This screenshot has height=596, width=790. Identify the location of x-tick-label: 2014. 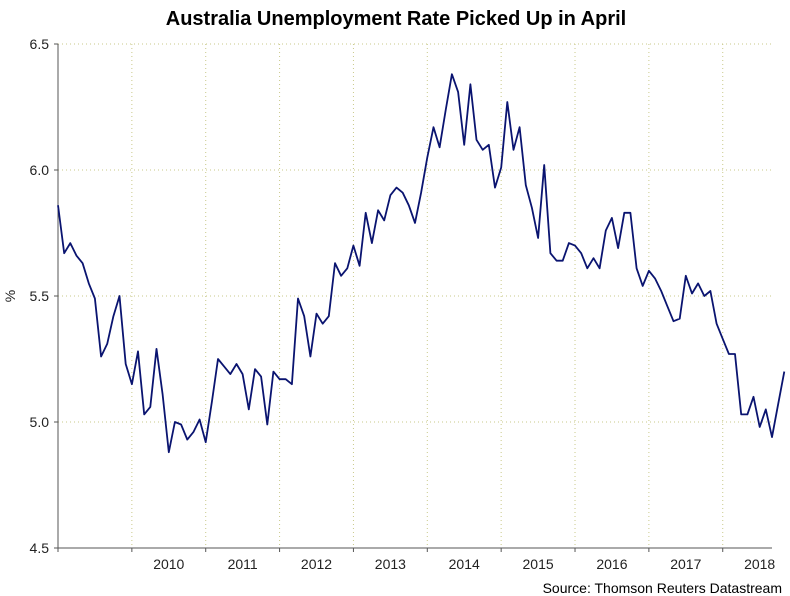
(464, 564).